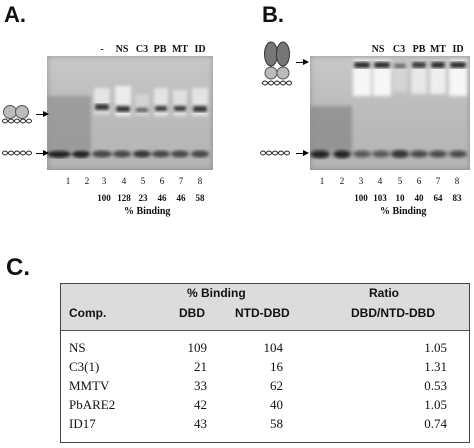 The width and height of the screenshot is (474, 448). Describe the element at coordinates (216, 293) in the screenshot. I see `header-binding-group: % Binding` at that location.